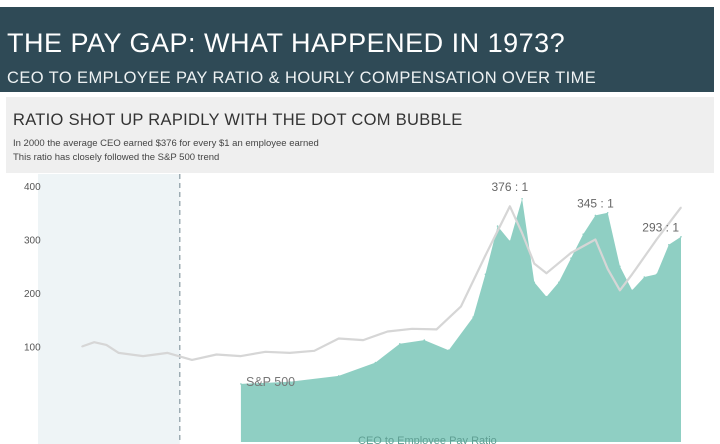 This screenshot has height=444, width=720. What do you see at coordinates (286, 43) in the screenshot?
I see `page-title: THE PAY GAP: WHAT HAPPENED IN 1973?` at bounding box center [286, 43].